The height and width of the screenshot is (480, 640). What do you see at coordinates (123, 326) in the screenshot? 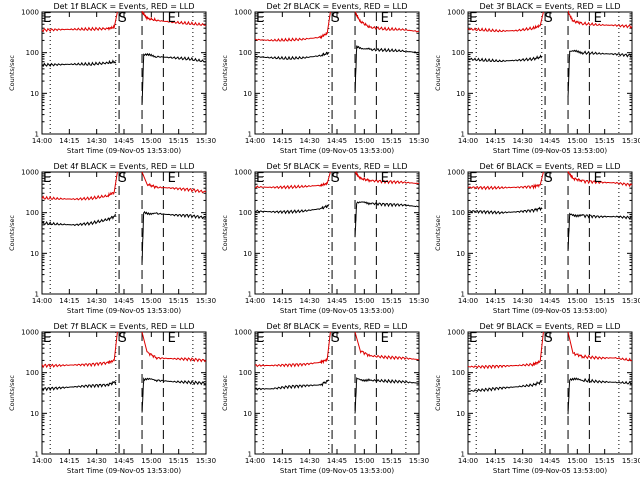
I see `panel-title: Det 7f BLACK = Events, RED = LLD` at bounding box center [123, 326].